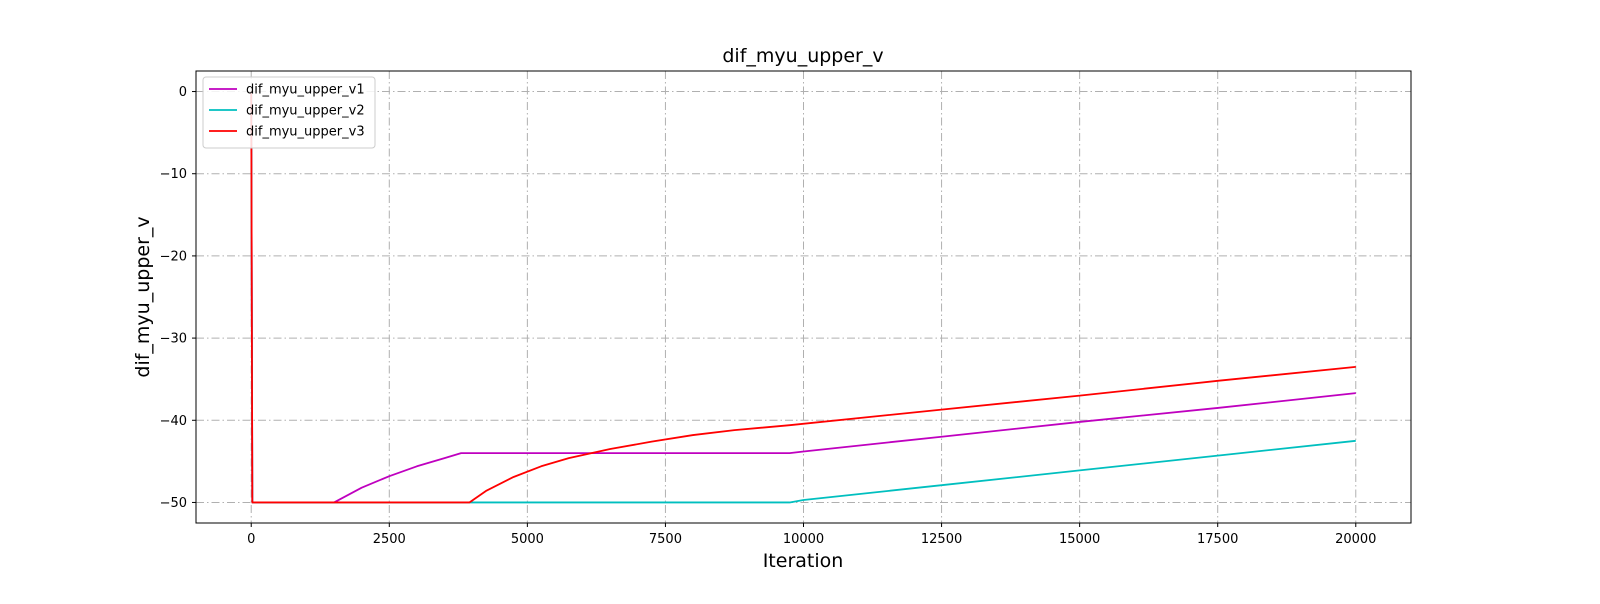 The height and width of the screenshot is (604, 1600). Describe the element at coordinates (173, 339) in the screenshot. I see `y-tick-label: −30` at that location.